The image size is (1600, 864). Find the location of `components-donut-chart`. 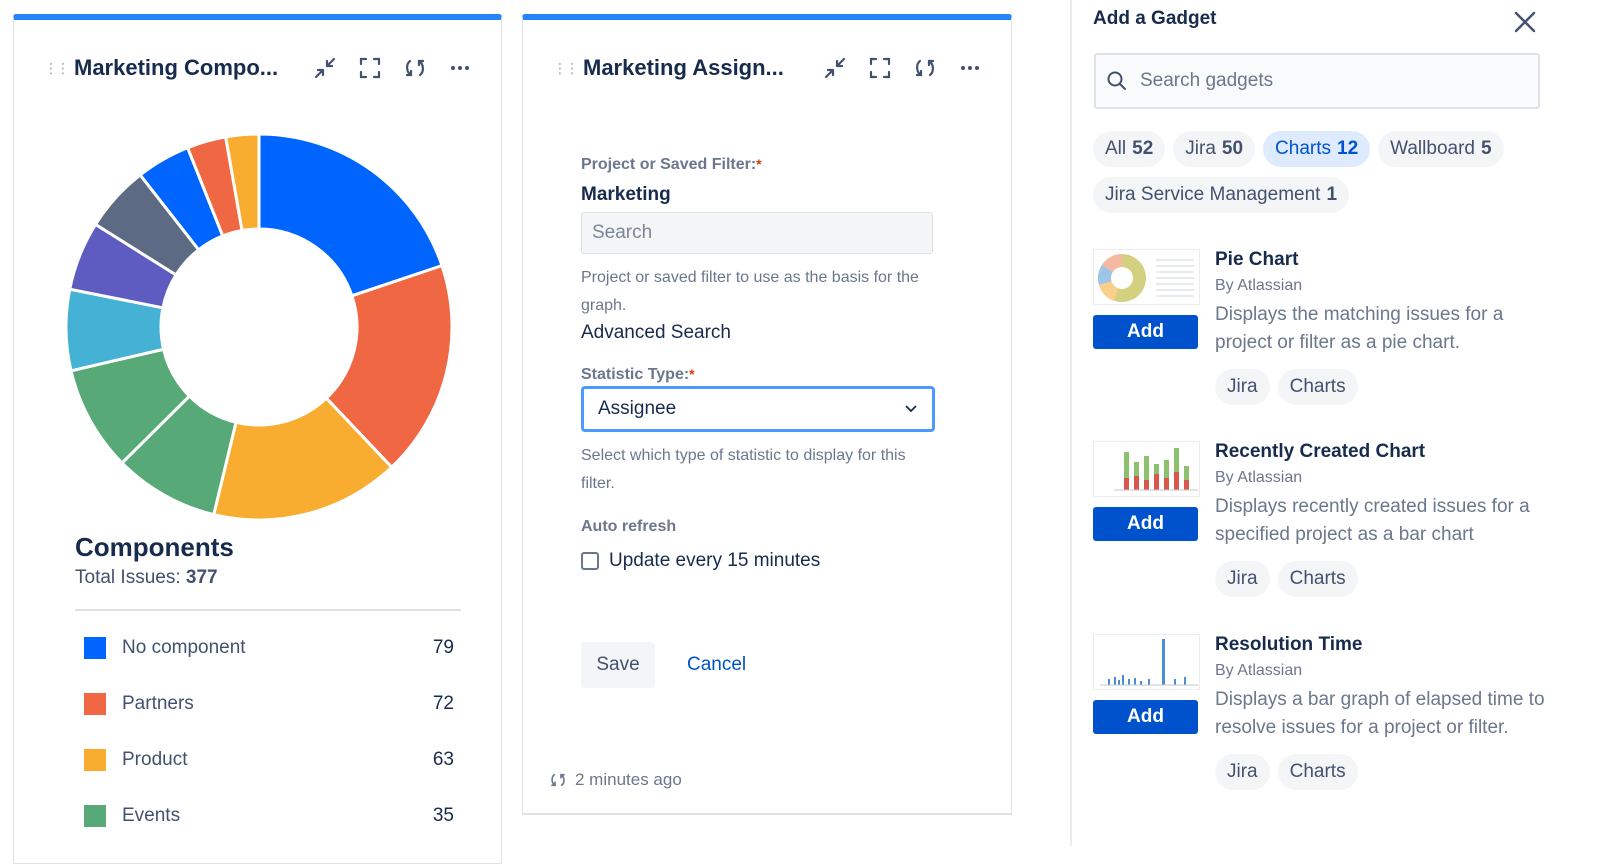

components-donut-chart is located at coordinates (259, 327).